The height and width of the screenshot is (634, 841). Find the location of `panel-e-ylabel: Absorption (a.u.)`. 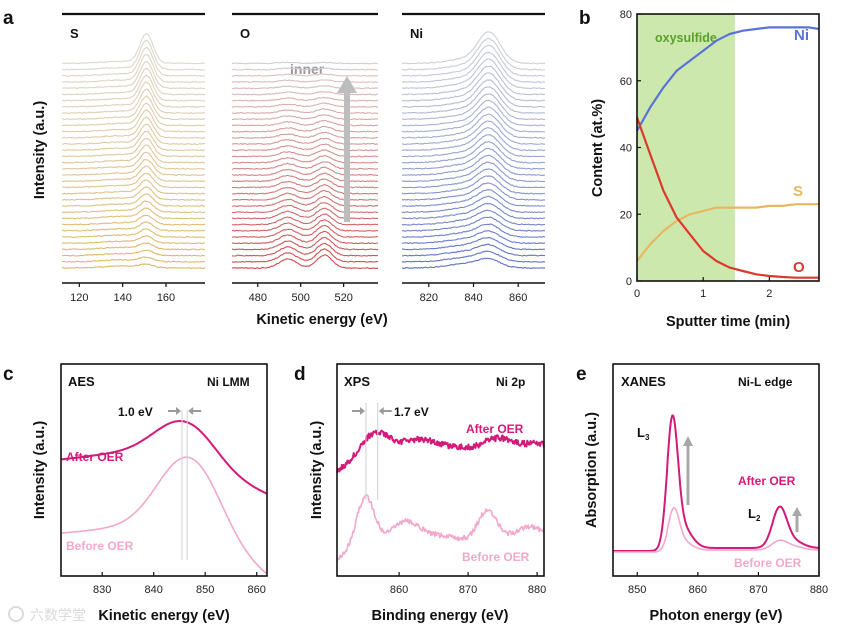

panel-e-ylabel: Absorption (a.u.) is located at coordinates (592, 470).